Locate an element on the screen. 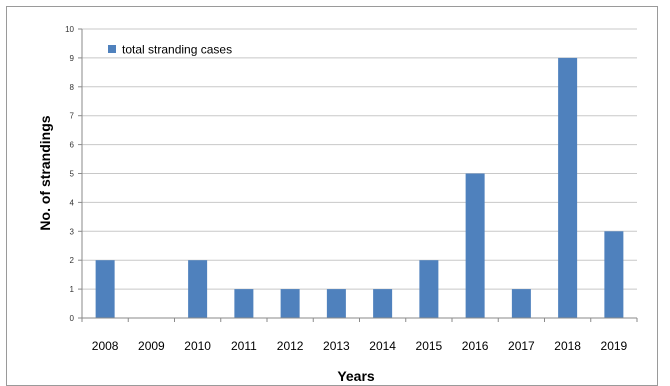 The width and height of the screenshot is (670, 386). bar-2013 is located at coordinates (336, 303).